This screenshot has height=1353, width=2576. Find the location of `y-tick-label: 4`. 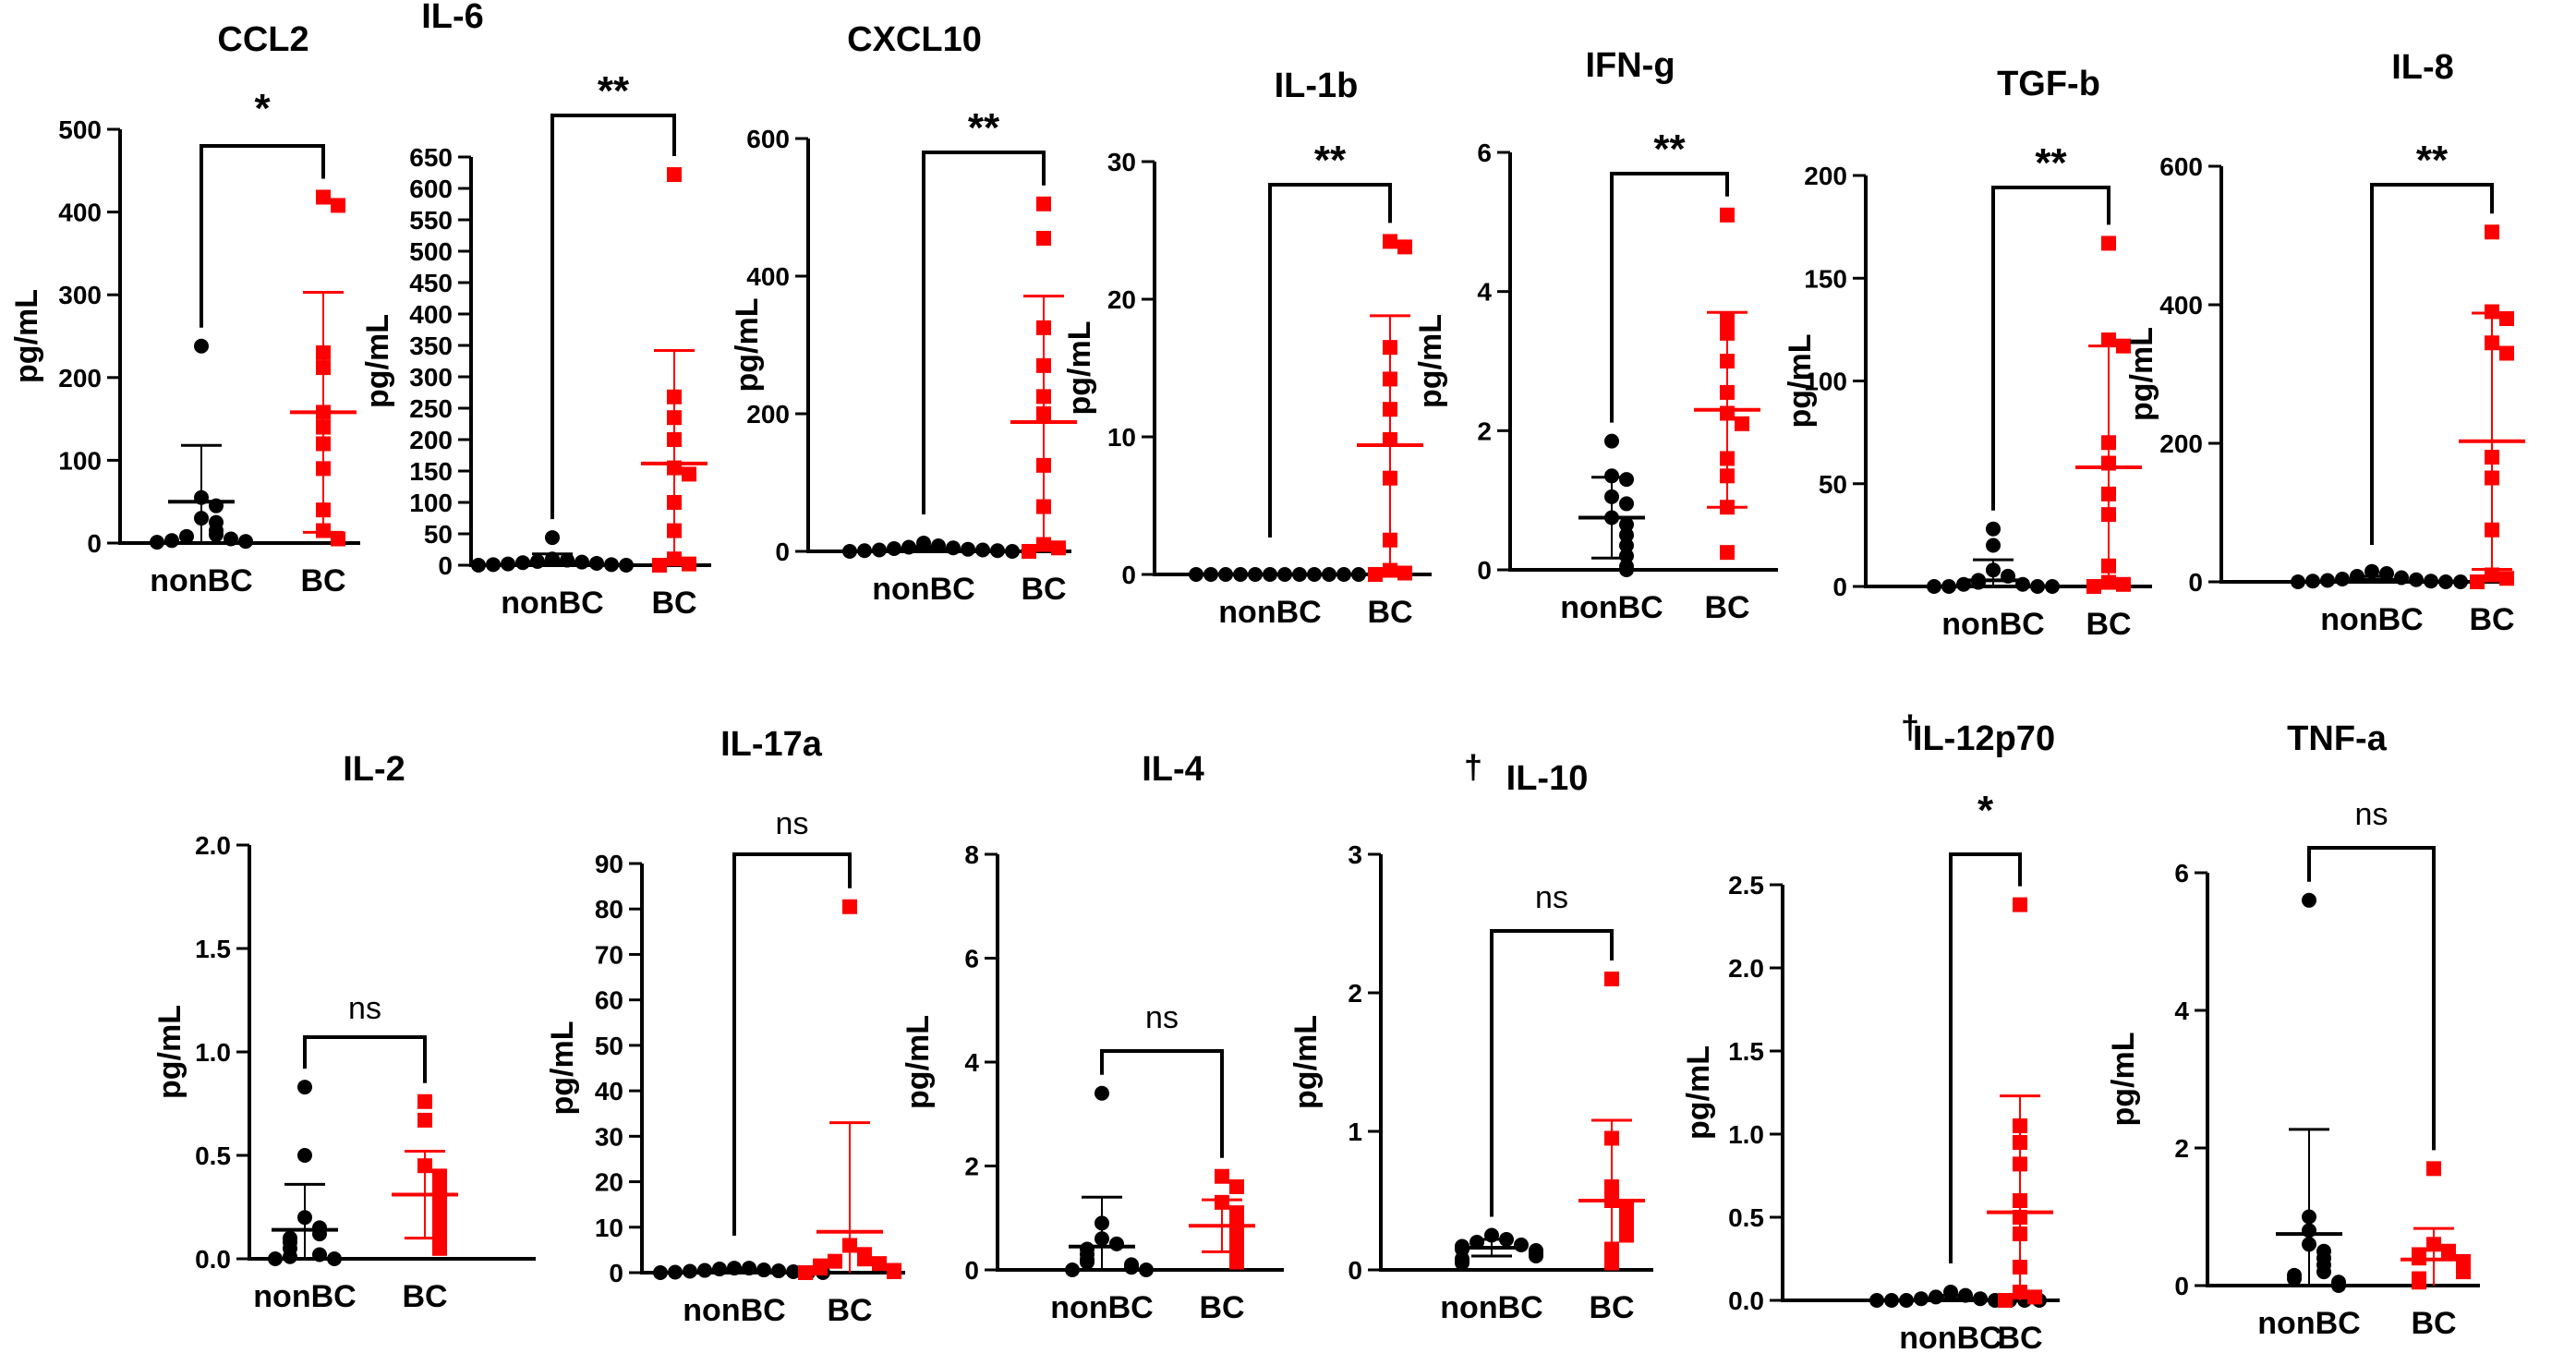

y-tick-label: 4 is located at coordinates (2181, 1011).